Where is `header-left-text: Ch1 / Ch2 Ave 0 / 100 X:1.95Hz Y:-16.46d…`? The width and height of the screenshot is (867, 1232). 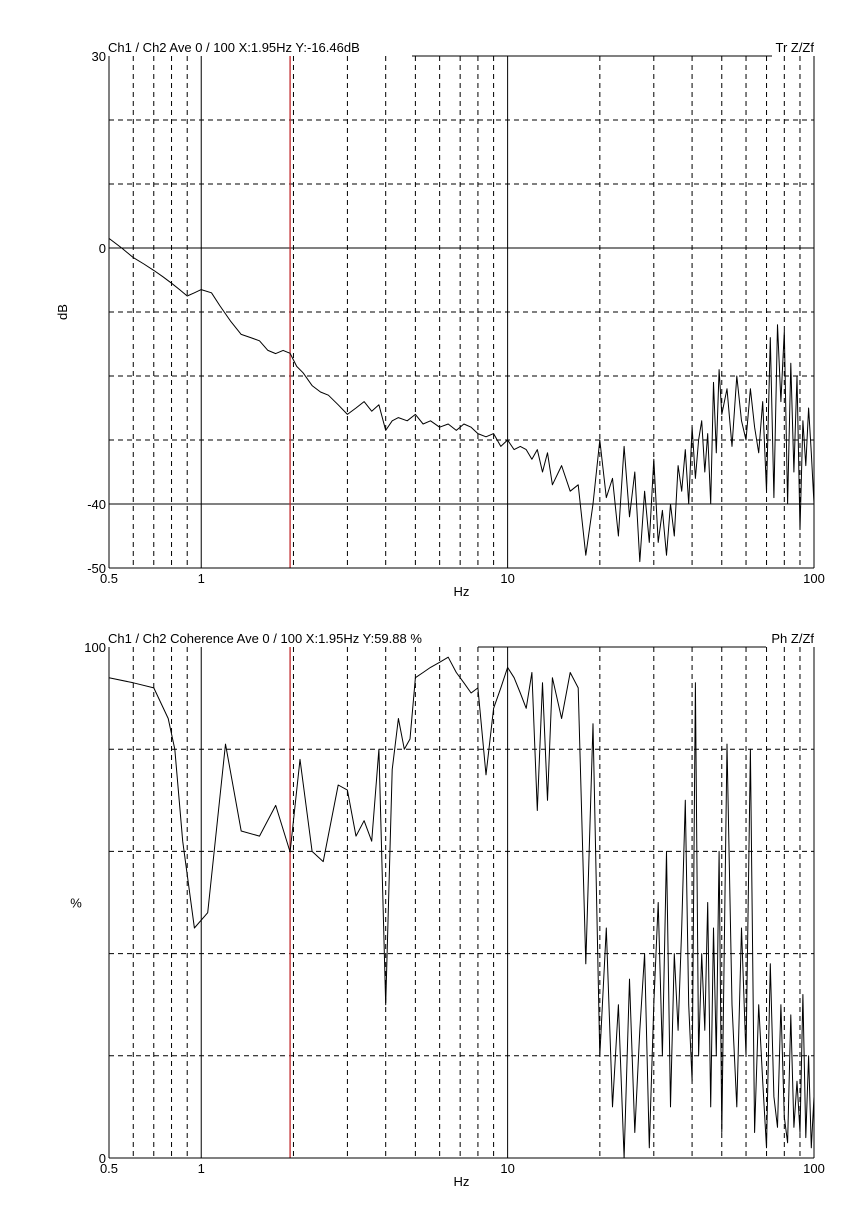
header-left-text: Ch1 / Ch2 Ave 0 / 100 X:1.95Hz Y:-16.46d… is located at coordinates (234, 47).